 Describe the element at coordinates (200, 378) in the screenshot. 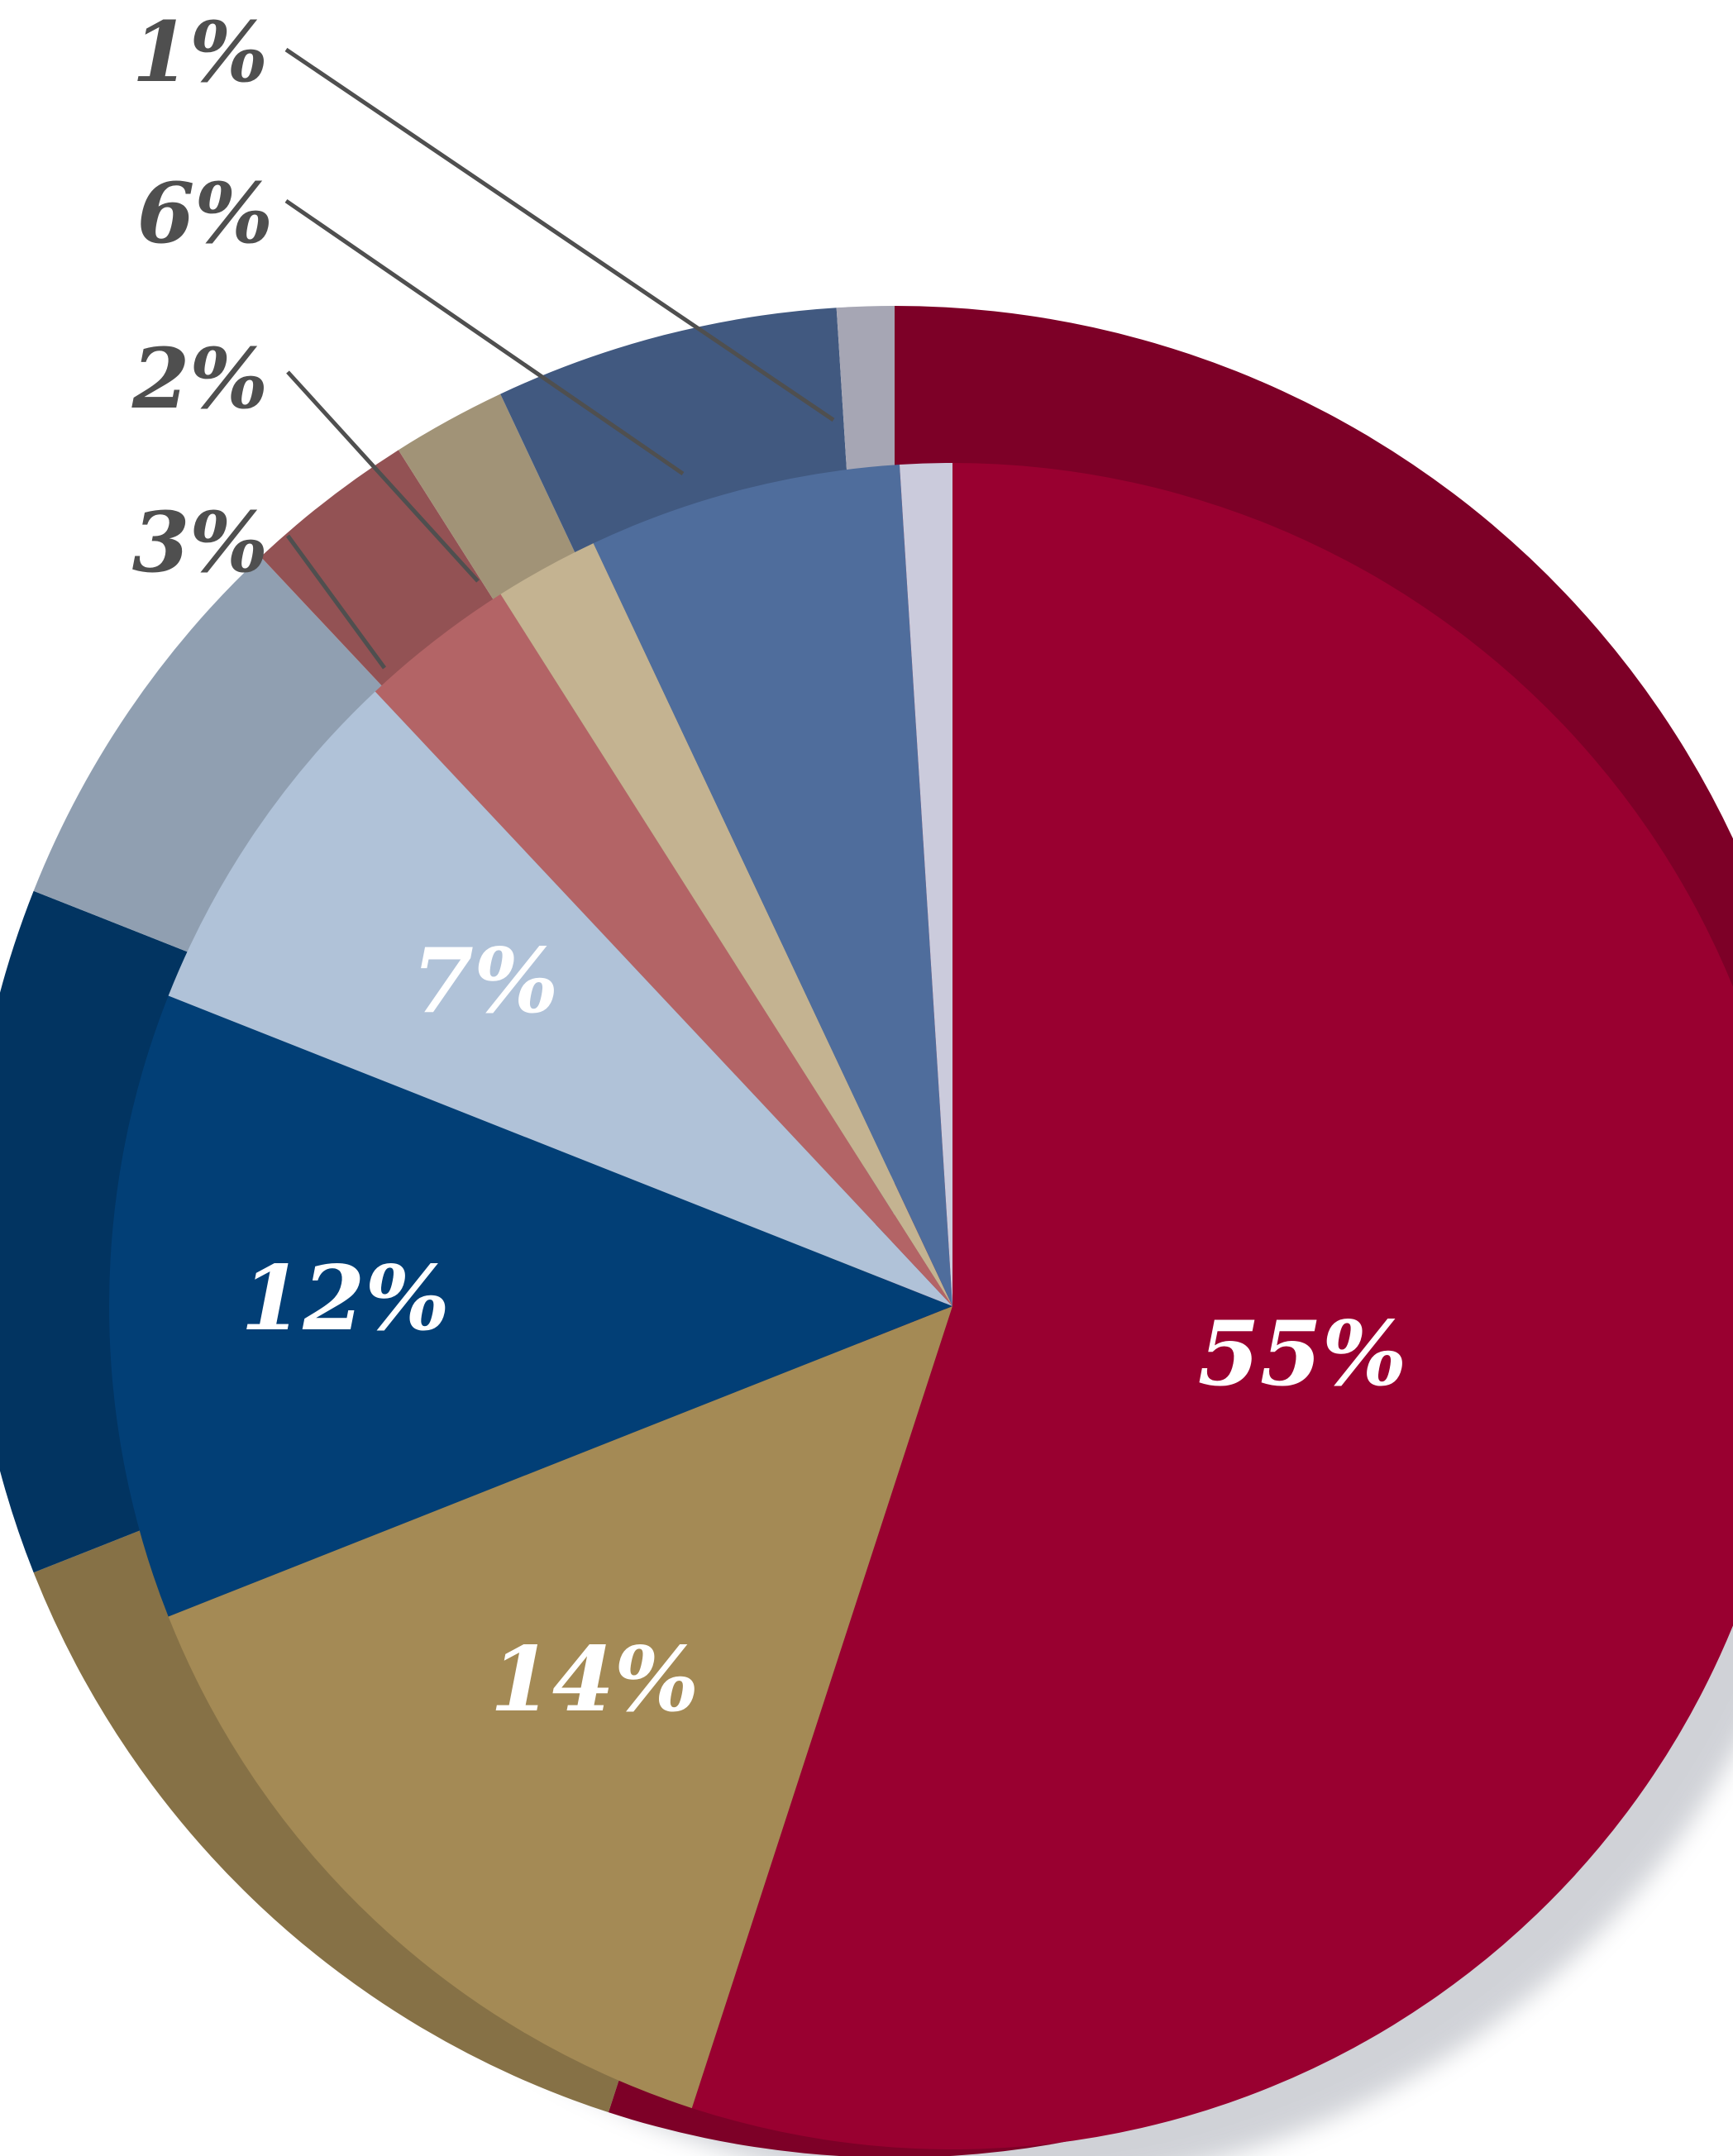

I see `slice-label-2pct: 2%` at that location.